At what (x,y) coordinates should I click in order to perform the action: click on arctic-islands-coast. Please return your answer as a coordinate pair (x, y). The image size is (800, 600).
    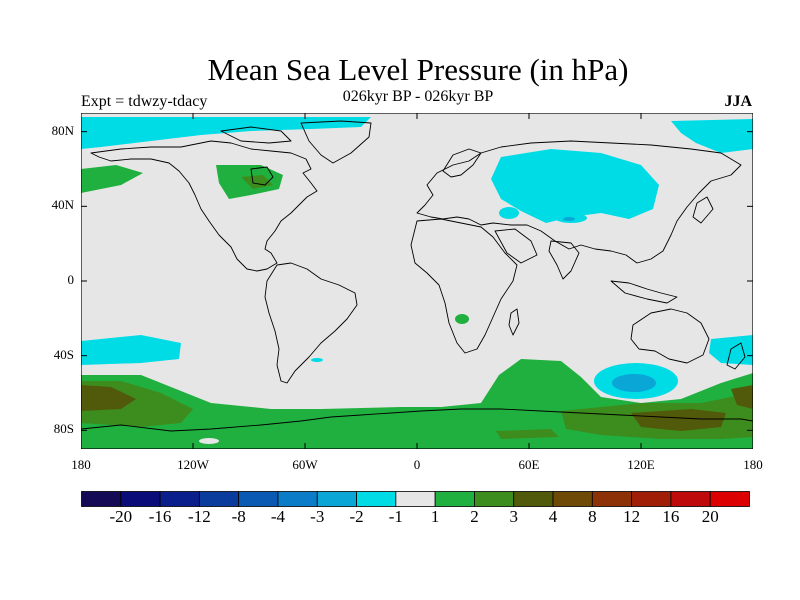
    Looking at the image, I should click on (256, 135).